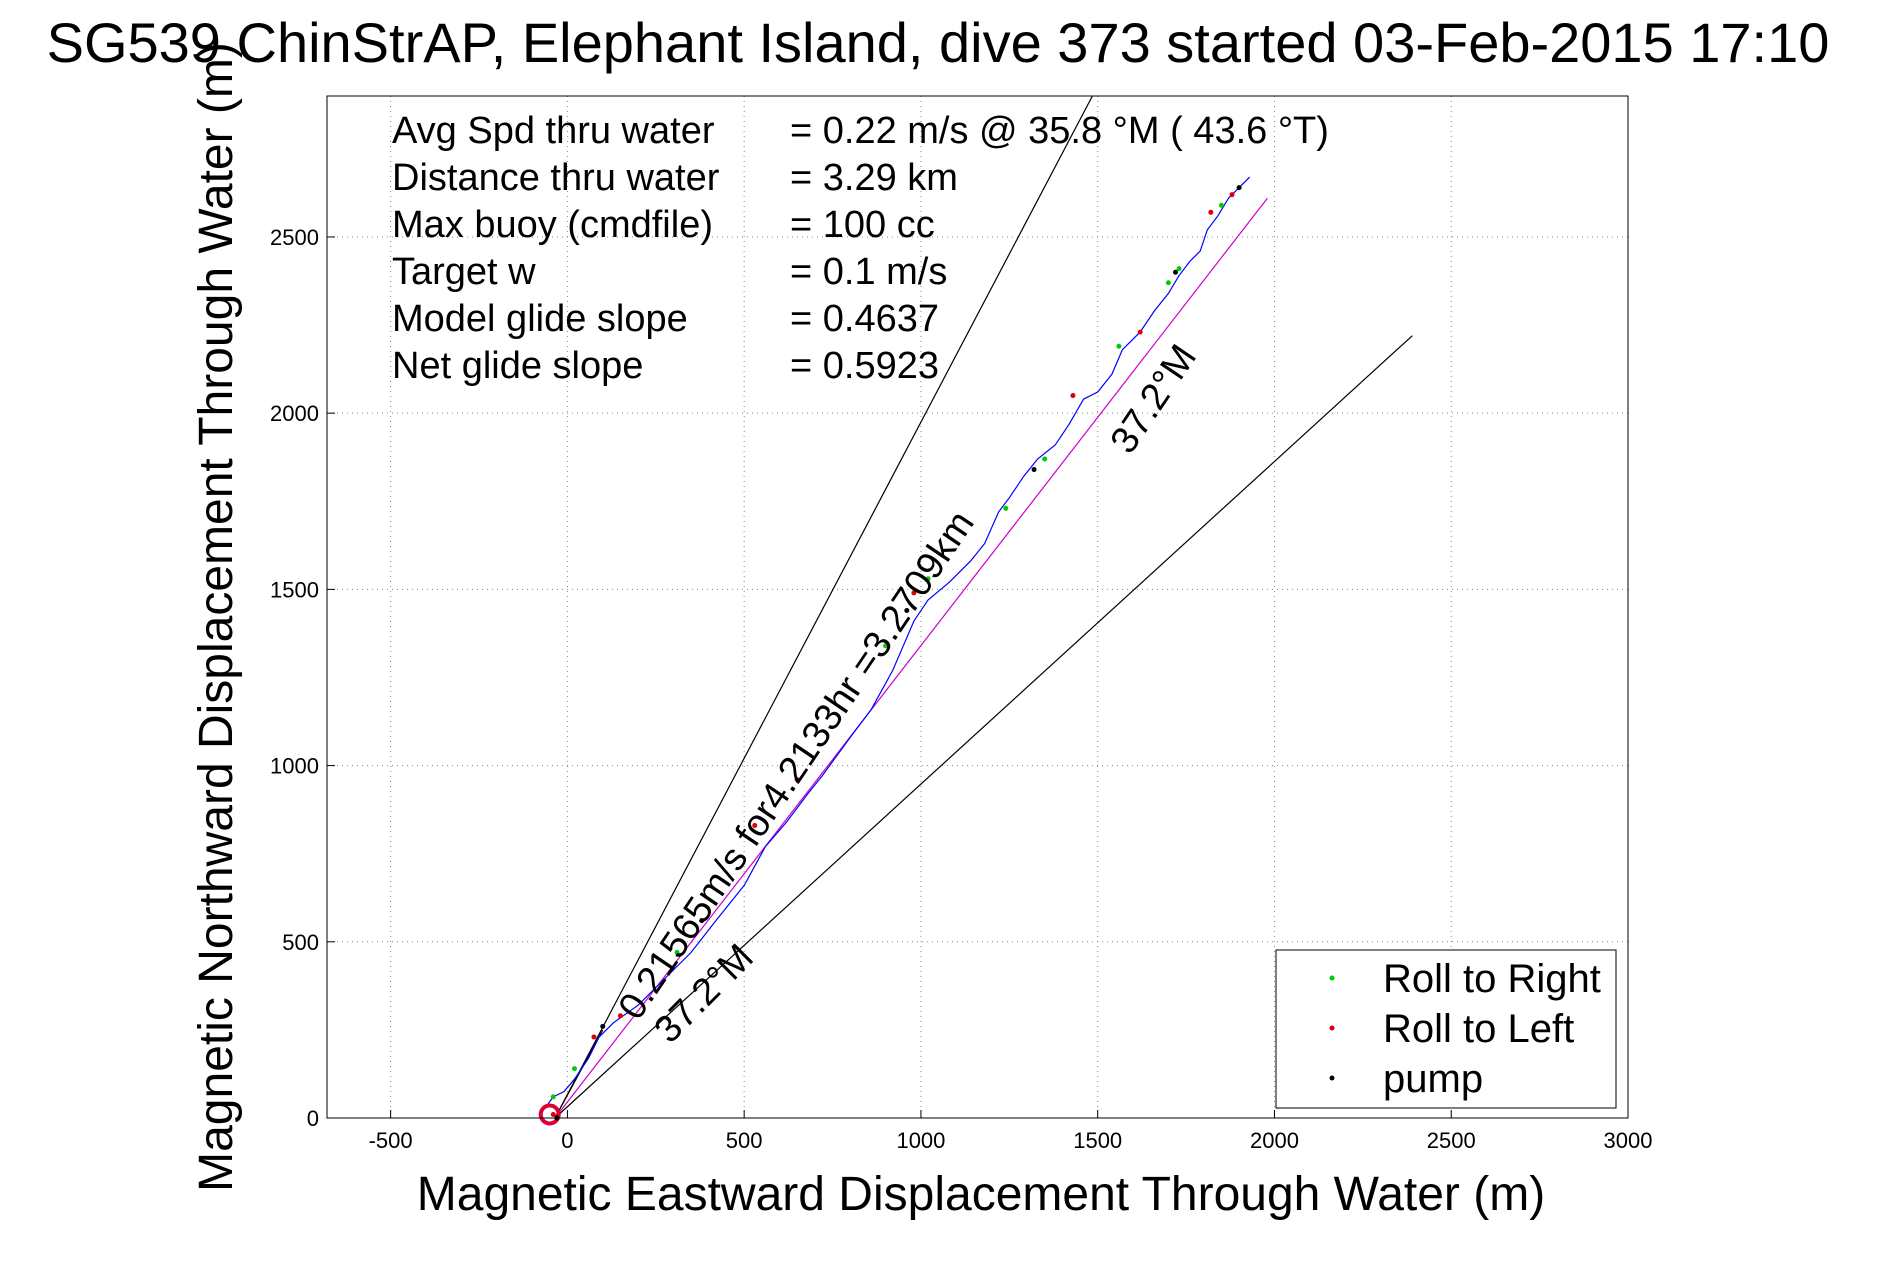  Describe the element at coordinates (313, 1118) in the screenshot. I see `y-tick-label: 0` at that location.